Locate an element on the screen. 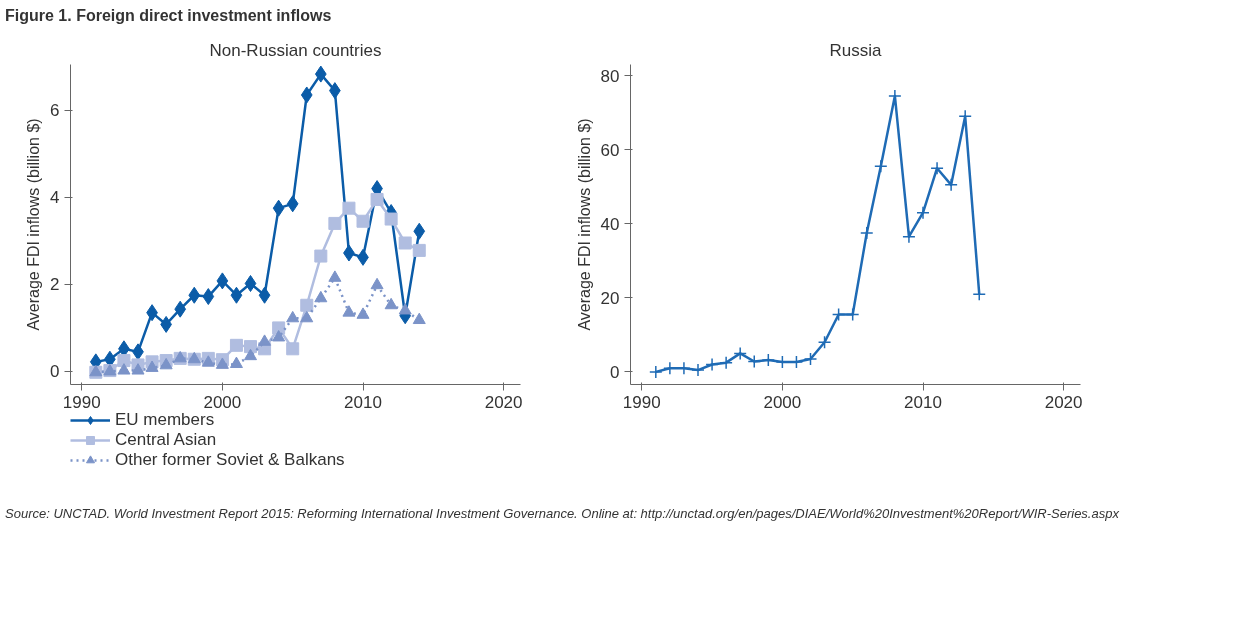 This screenshot has height=638, width=1238. y-tick-label: 40 is located at coordinates (610, 224).